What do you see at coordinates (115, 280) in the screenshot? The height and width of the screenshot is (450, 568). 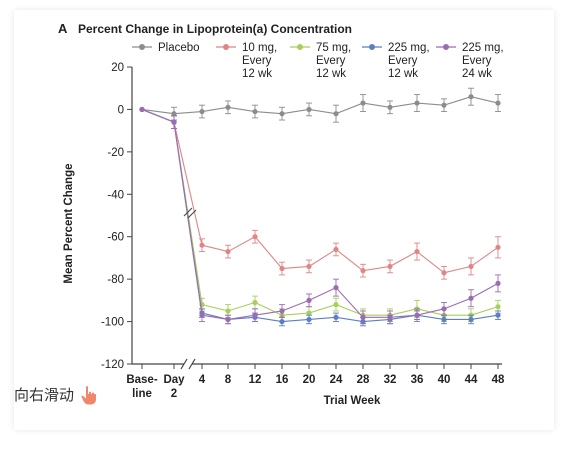 I see `y-tick-label: -80` at bounding box center [115, 280].